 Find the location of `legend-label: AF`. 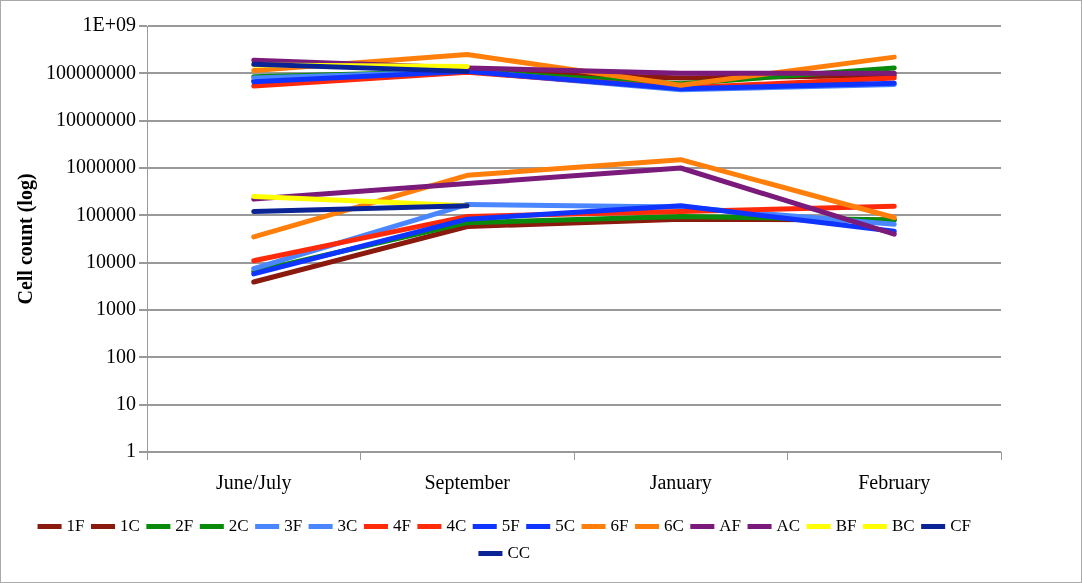

legend-label: AF is located at coordinates (730, 525).